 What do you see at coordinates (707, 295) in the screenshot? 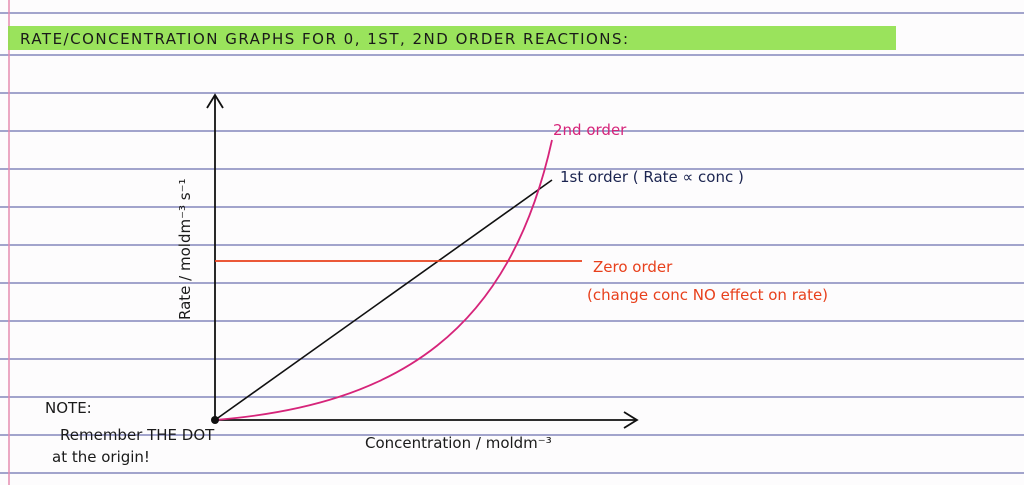
I see `curve-note: (change conc NO effect on rate)` at bounding box center [707, 295].